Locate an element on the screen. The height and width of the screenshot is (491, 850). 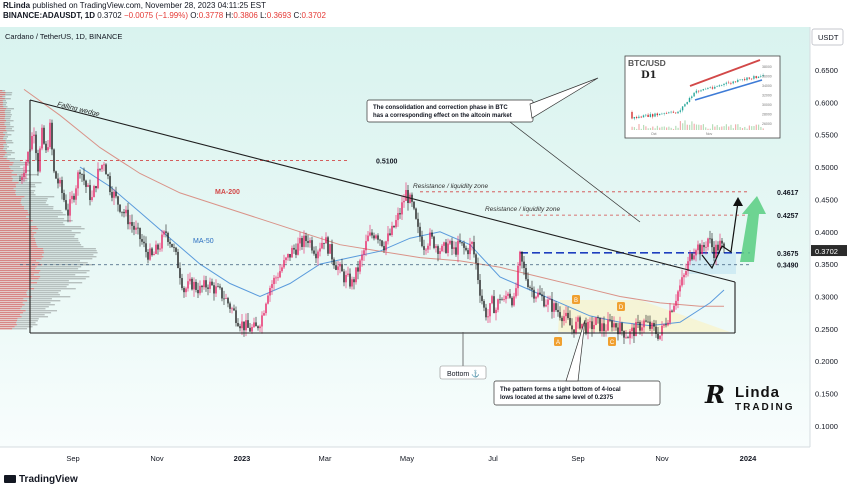
btc-inset-upper-channel is located at coordinates (725, 73).